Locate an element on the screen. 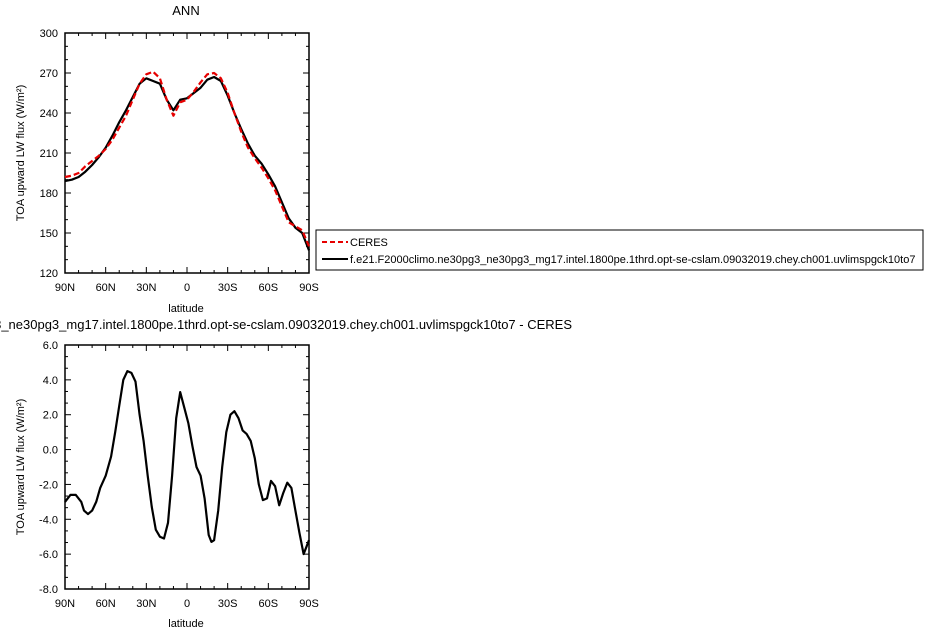 The image size is (929, 633). top-x-ticks: 90N 60N 30N 0 30S 60S 90S is located at coordinates (187, 163).